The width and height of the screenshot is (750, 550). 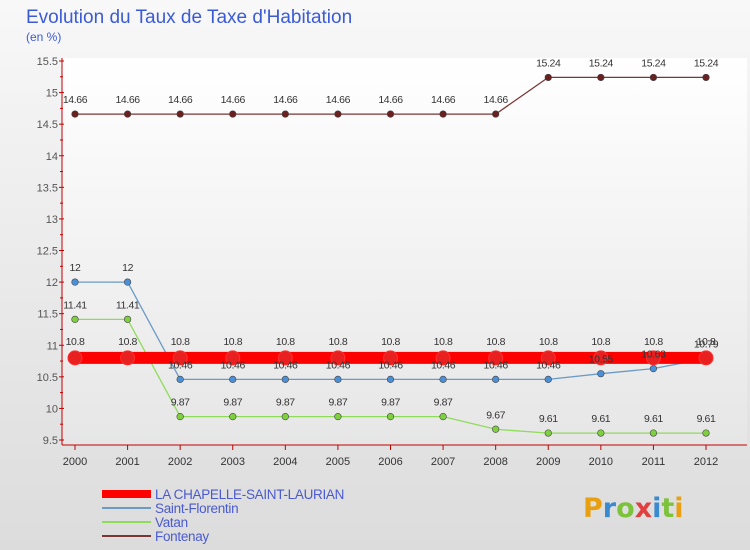 I want to click on x-tick-label: 2003, so click(x=233, y=462).